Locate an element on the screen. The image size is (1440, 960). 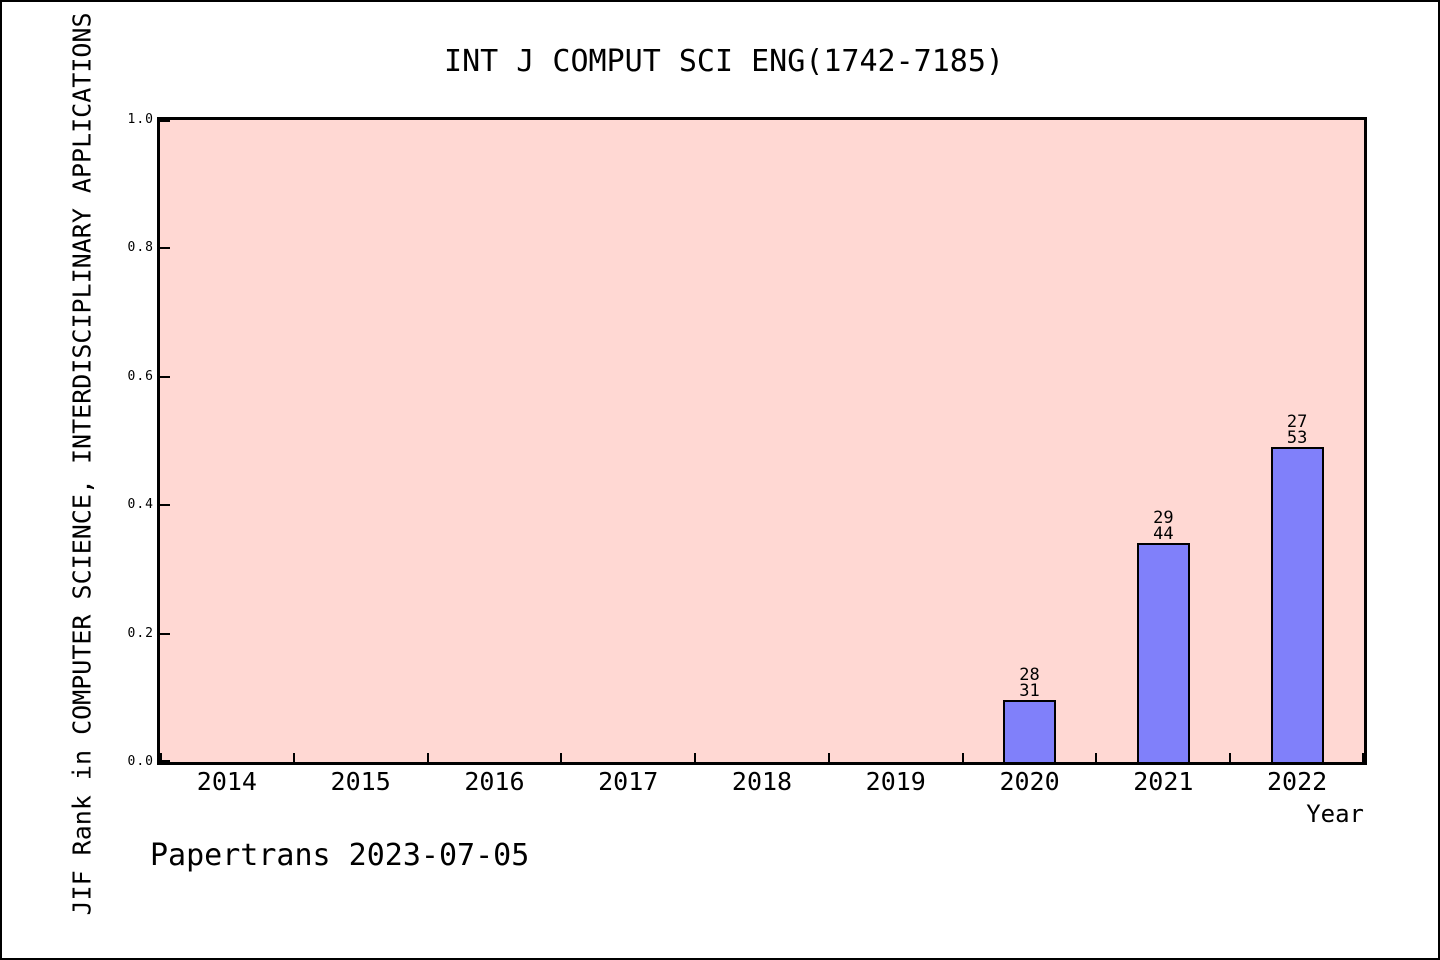
x-tick-label-2016: 2016 is located at coordinates (494, 781).